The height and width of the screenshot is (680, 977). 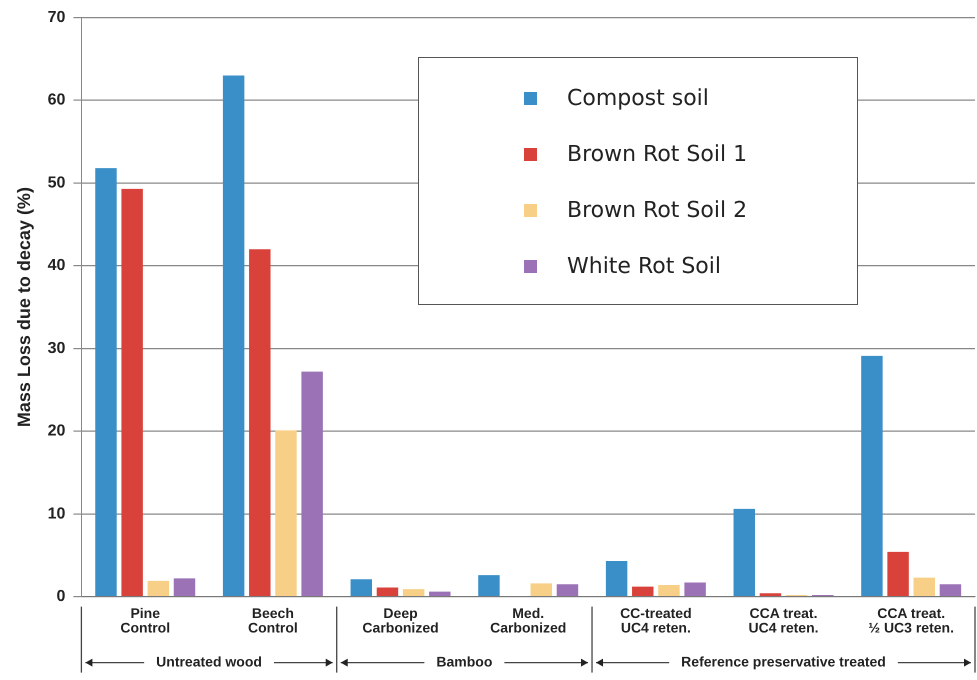 I want to click on y-tick-label: 60, so click(x=57, y=100).